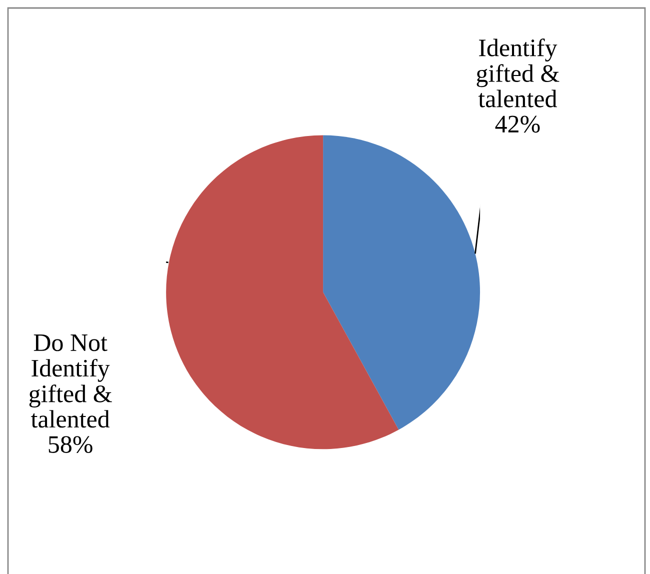  I want to click on pie-slice, so click(401, 282).